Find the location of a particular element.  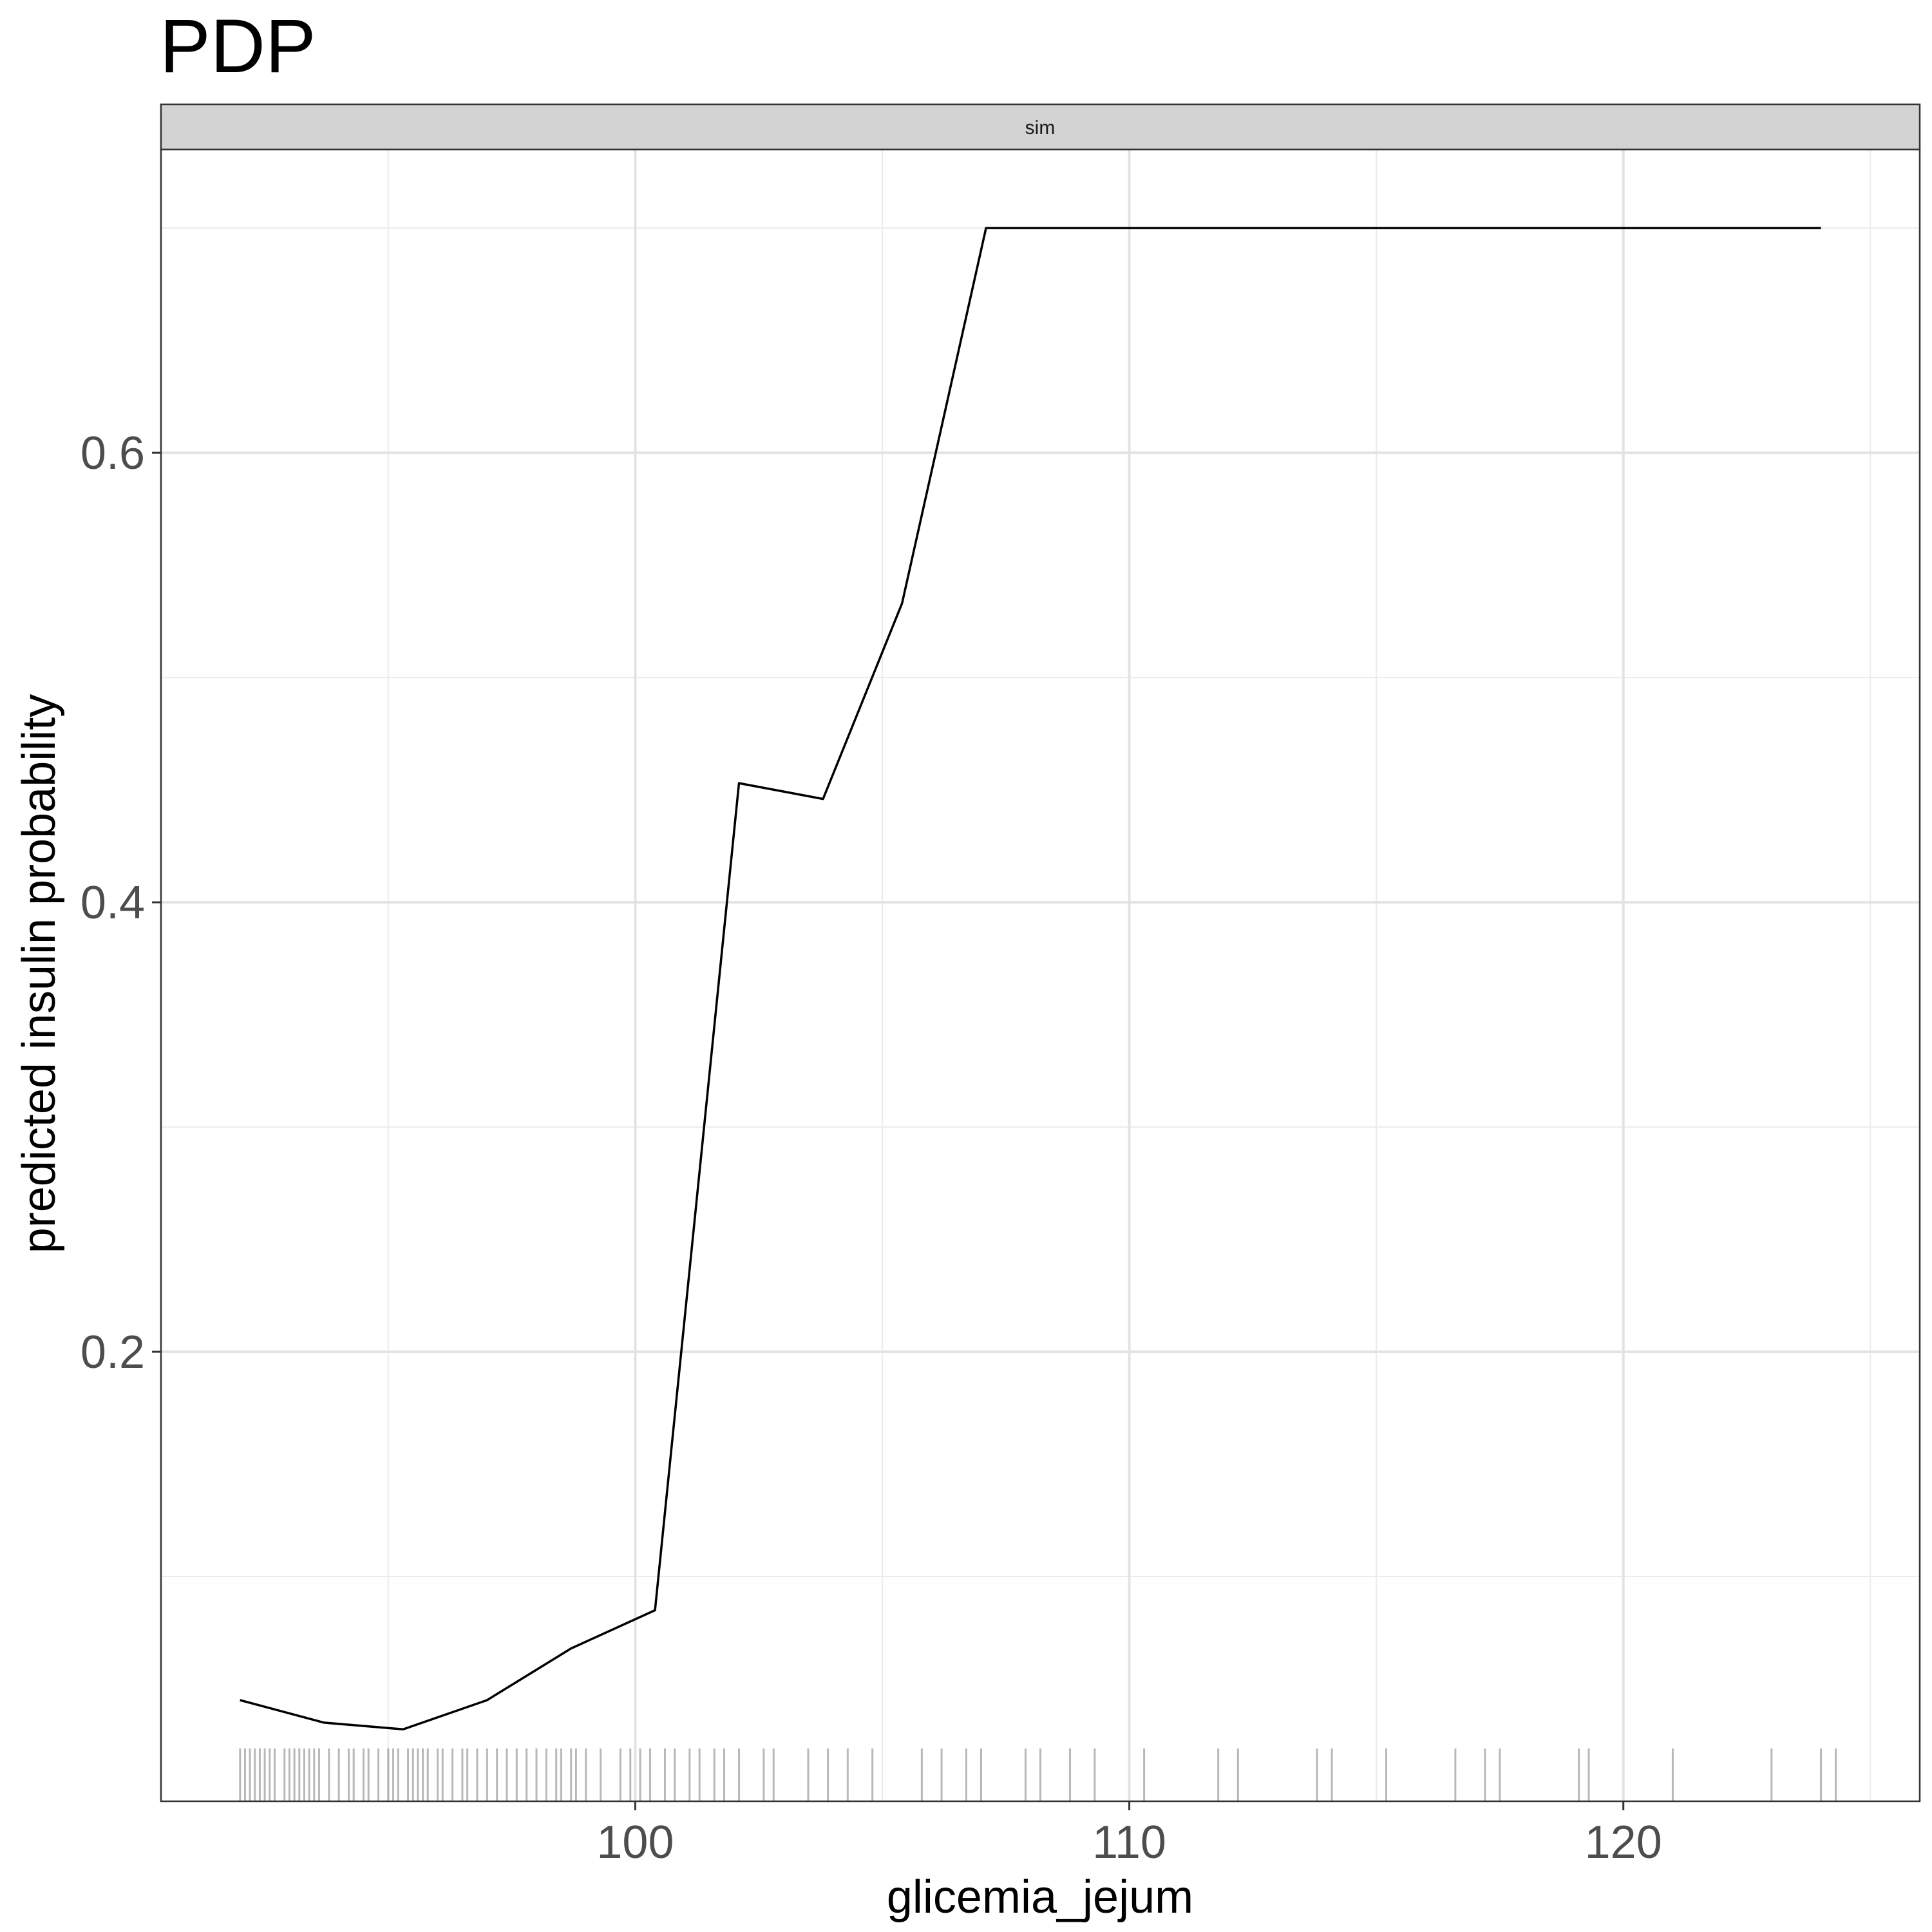

facet-strip-label: sim is located at coordinates (1040, 128).